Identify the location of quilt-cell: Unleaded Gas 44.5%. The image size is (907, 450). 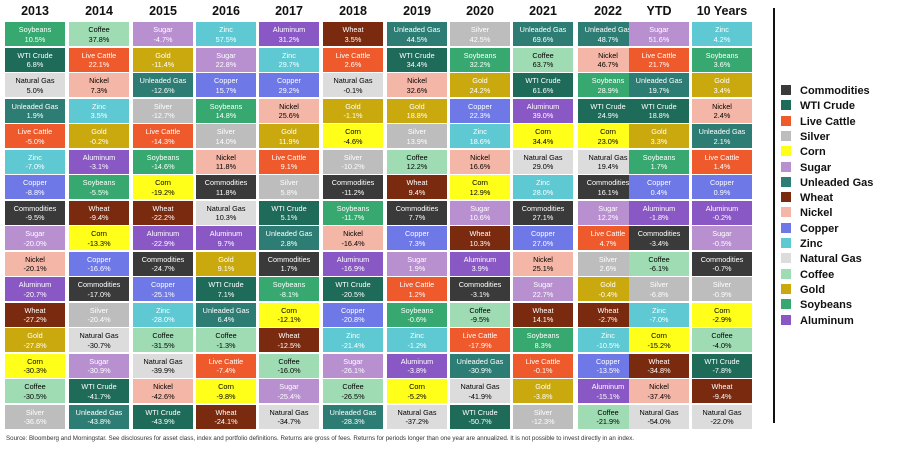
(417, 34).